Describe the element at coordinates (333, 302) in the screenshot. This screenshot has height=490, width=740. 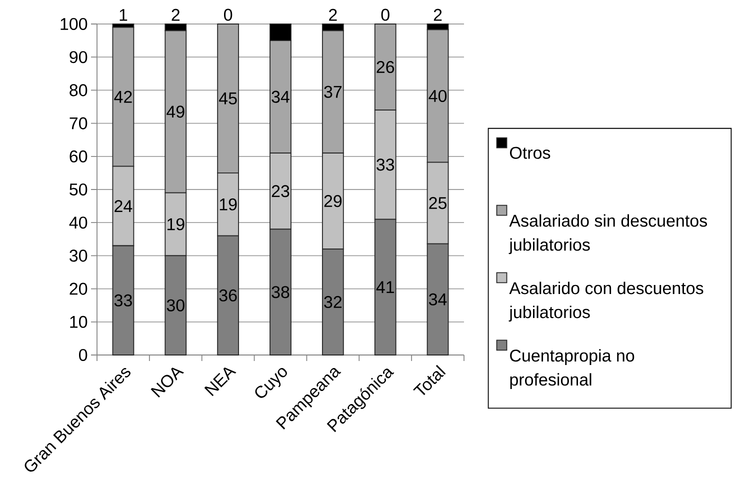
I see `data-label: 32` at that location.